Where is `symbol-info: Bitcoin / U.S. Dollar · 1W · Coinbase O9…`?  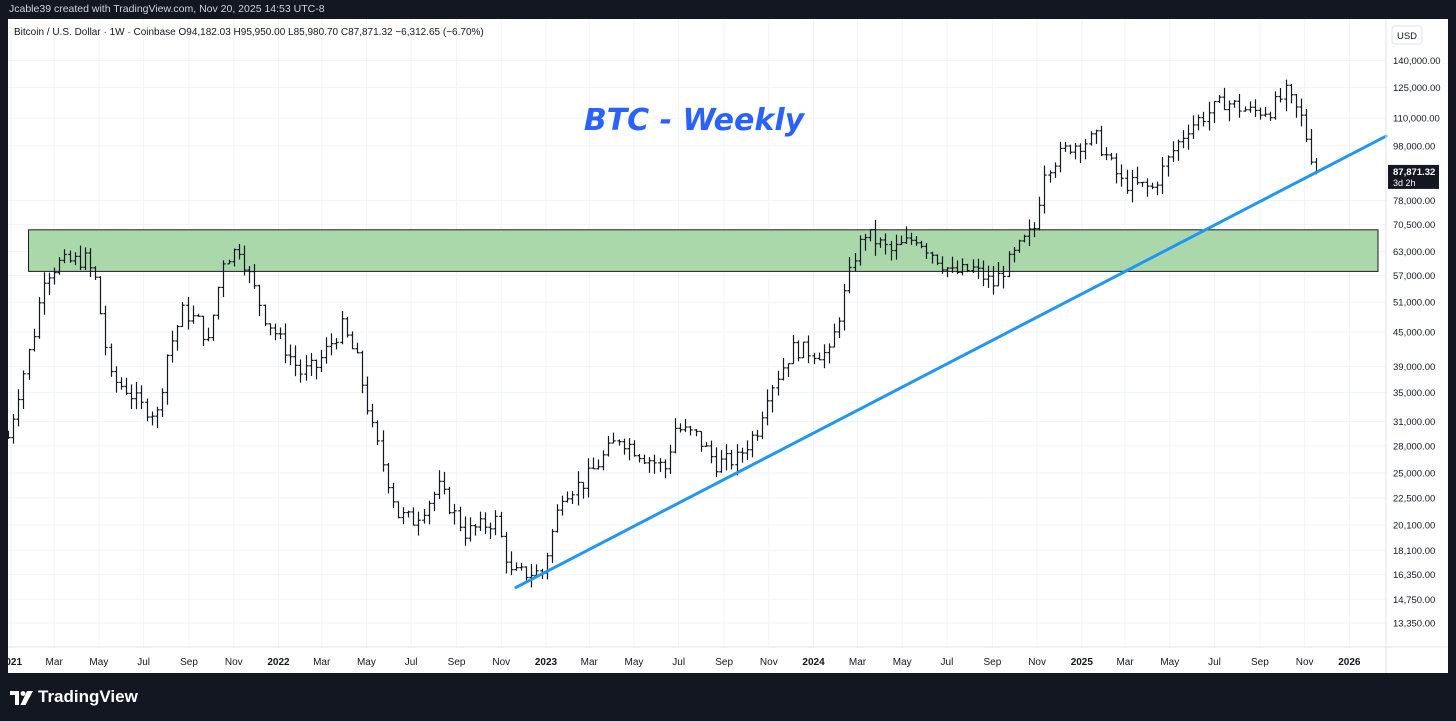 symbol-info: Bitcoin / U.S. Dollar · 1W · Coinbase O9… is located at coordinates (249, 32).